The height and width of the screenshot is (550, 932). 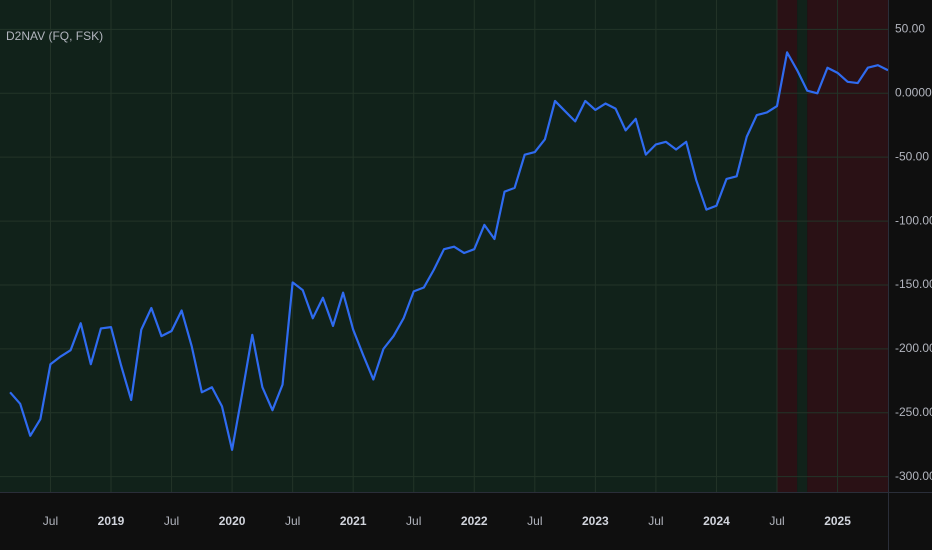 What do you see at coordinates (913, 92) in the screenshot?
I see `y-tick-label: 0.0000` at bounding box center [913, 92].